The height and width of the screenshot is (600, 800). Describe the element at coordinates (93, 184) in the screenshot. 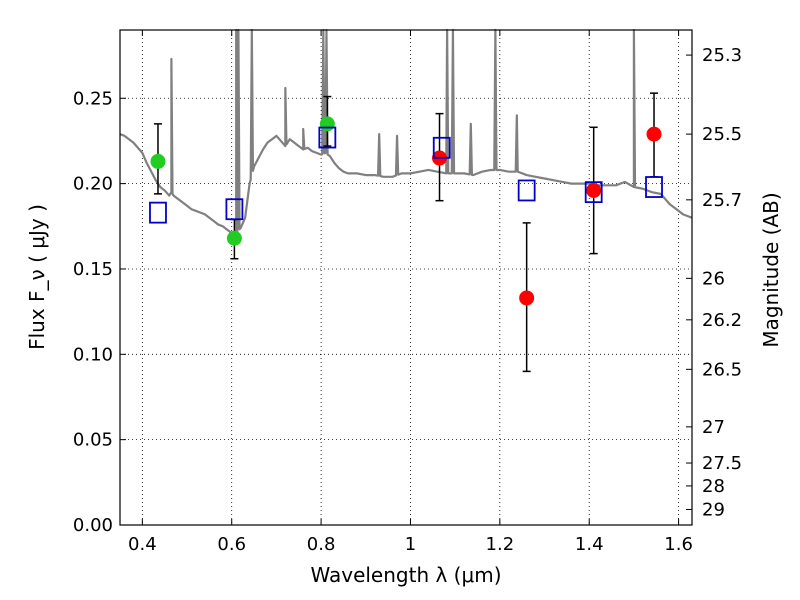

I see `y-tick-label: 0.20` at that location.